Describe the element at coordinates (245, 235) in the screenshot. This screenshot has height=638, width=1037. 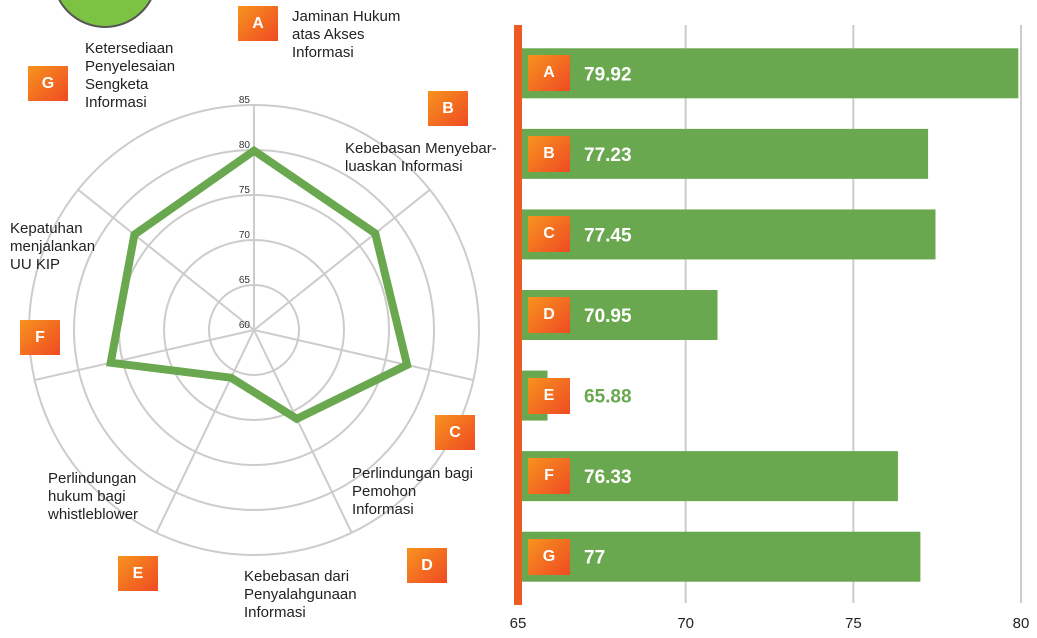
I see `r-tick-label: 70` at that location.